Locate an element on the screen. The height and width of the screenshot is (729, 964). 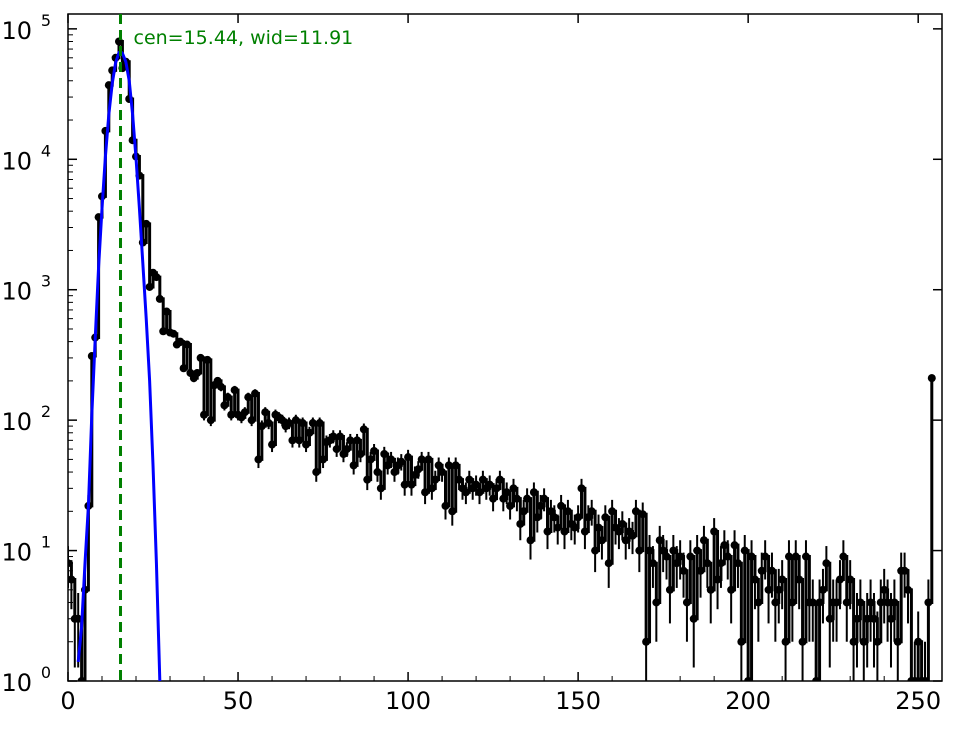
x-tick-label: 250 is located at coordinates (918, 701).